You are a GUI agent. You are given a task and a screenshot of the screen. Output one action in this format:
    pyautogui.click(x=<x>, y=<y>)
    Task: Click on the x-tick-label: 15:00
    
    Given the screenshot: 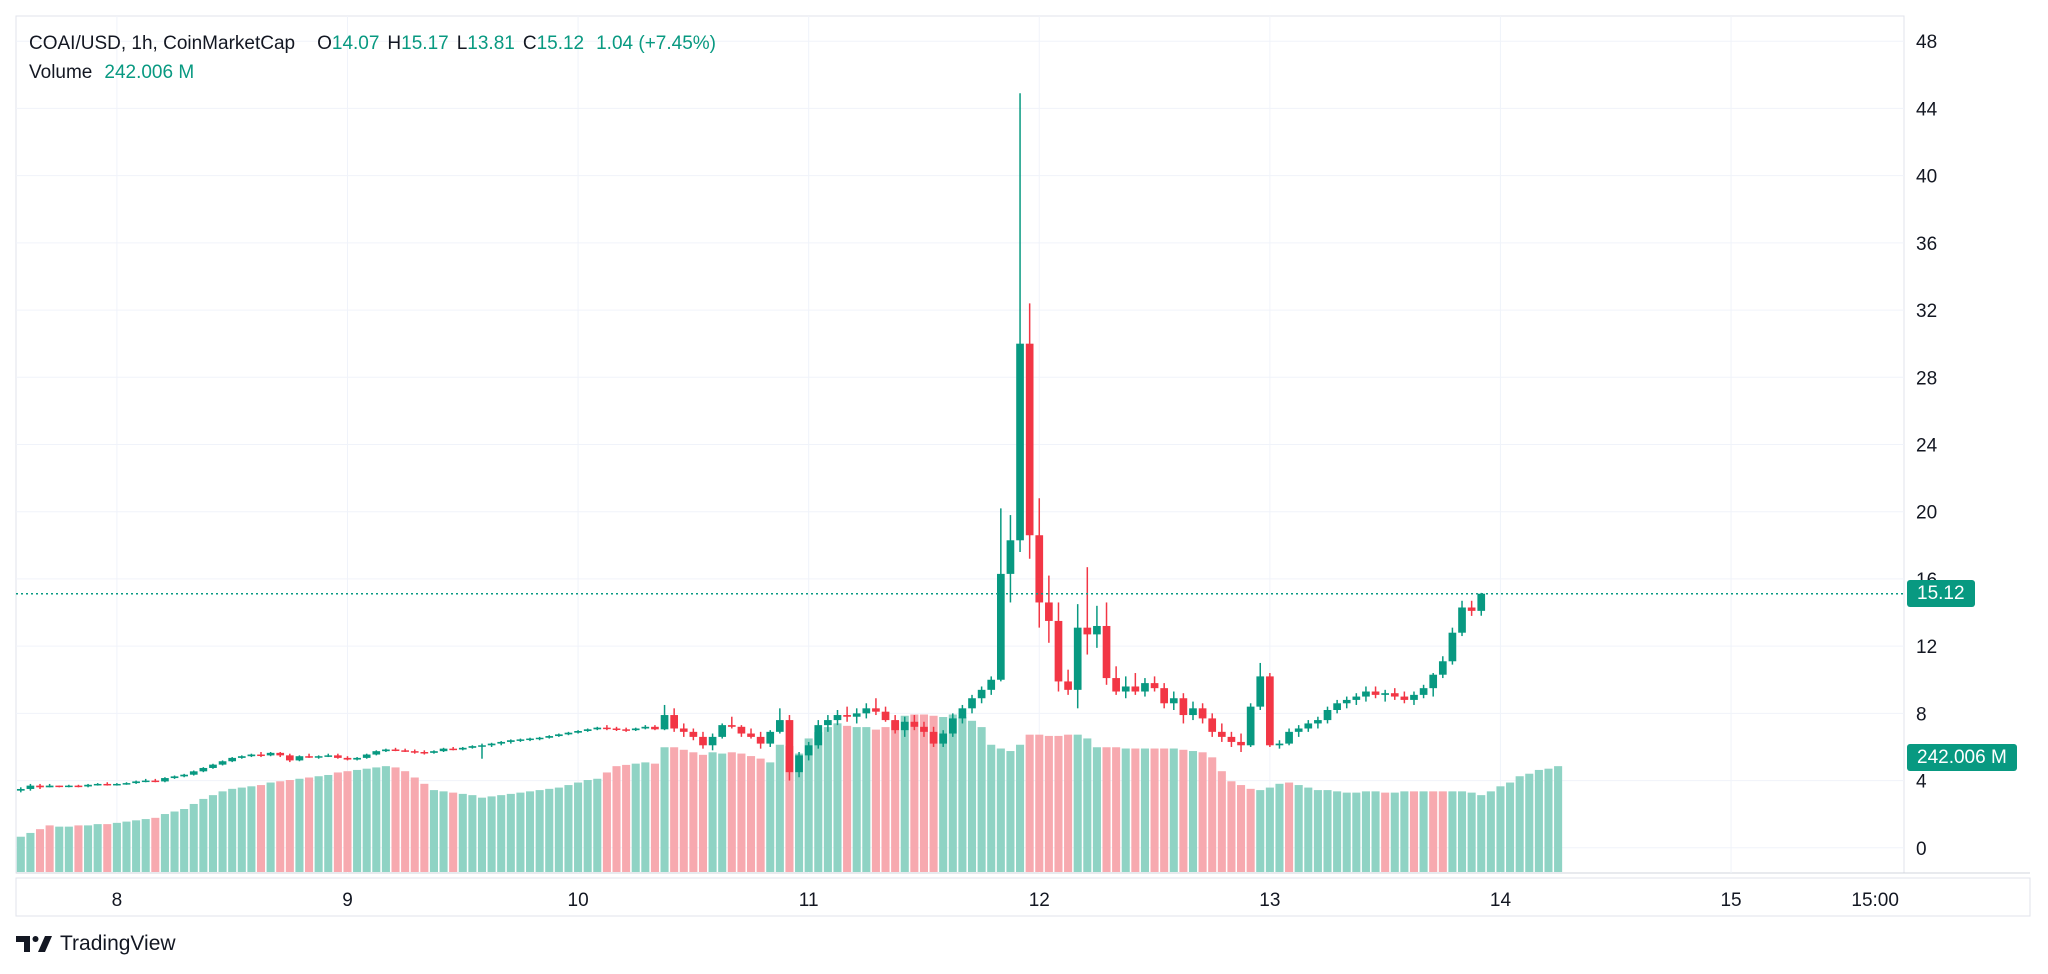 What is the action you would take?
    pyautogui.click(x=1875, y=900)
    